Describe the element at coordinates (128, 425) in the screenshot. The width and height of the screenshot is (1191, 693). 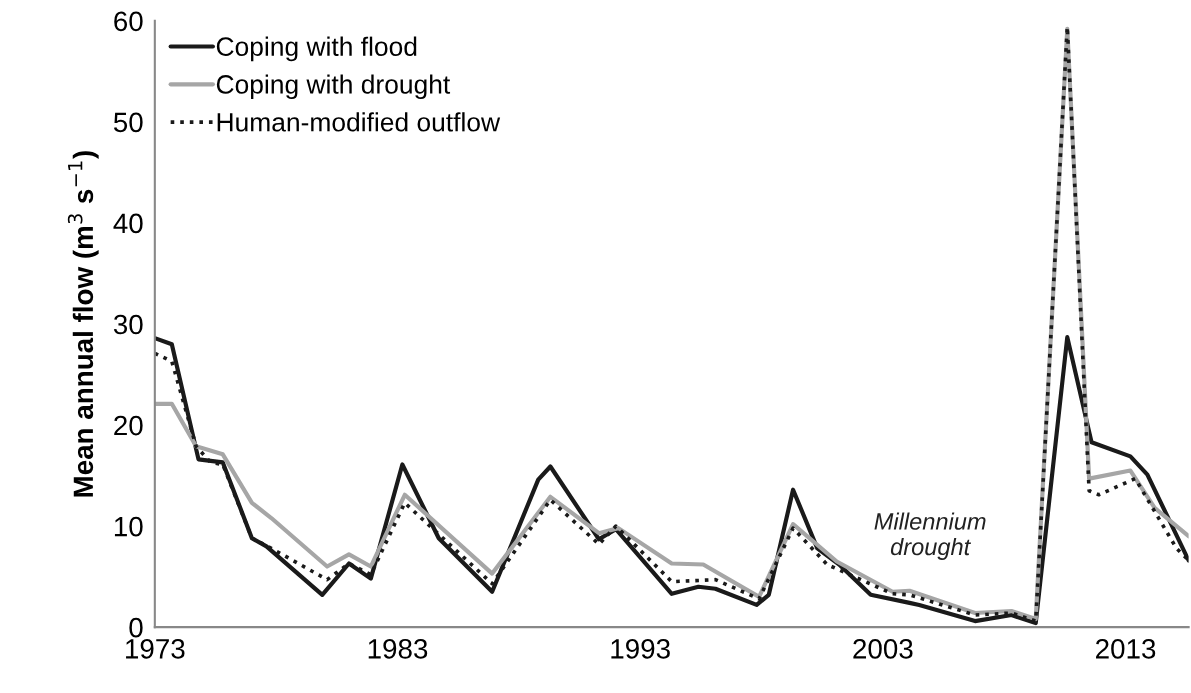
I see `y-tick-label: 20` at that location.